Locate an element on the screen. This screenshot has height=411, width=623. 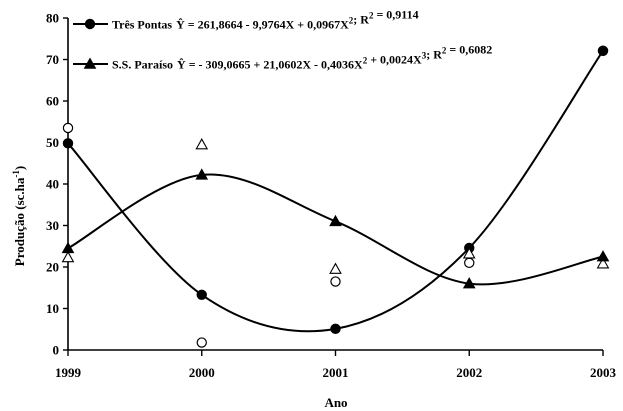
x-tick-label: 1999 is located at coordinates (68, 372).